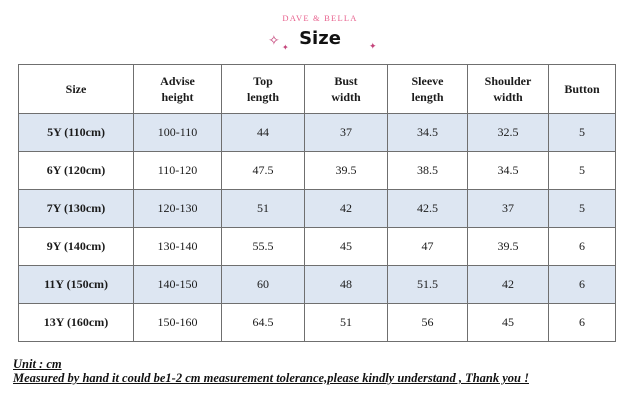 This screenshot has width=640, height=401. I want to click on cell-top-length: 60, so click(263, 284).